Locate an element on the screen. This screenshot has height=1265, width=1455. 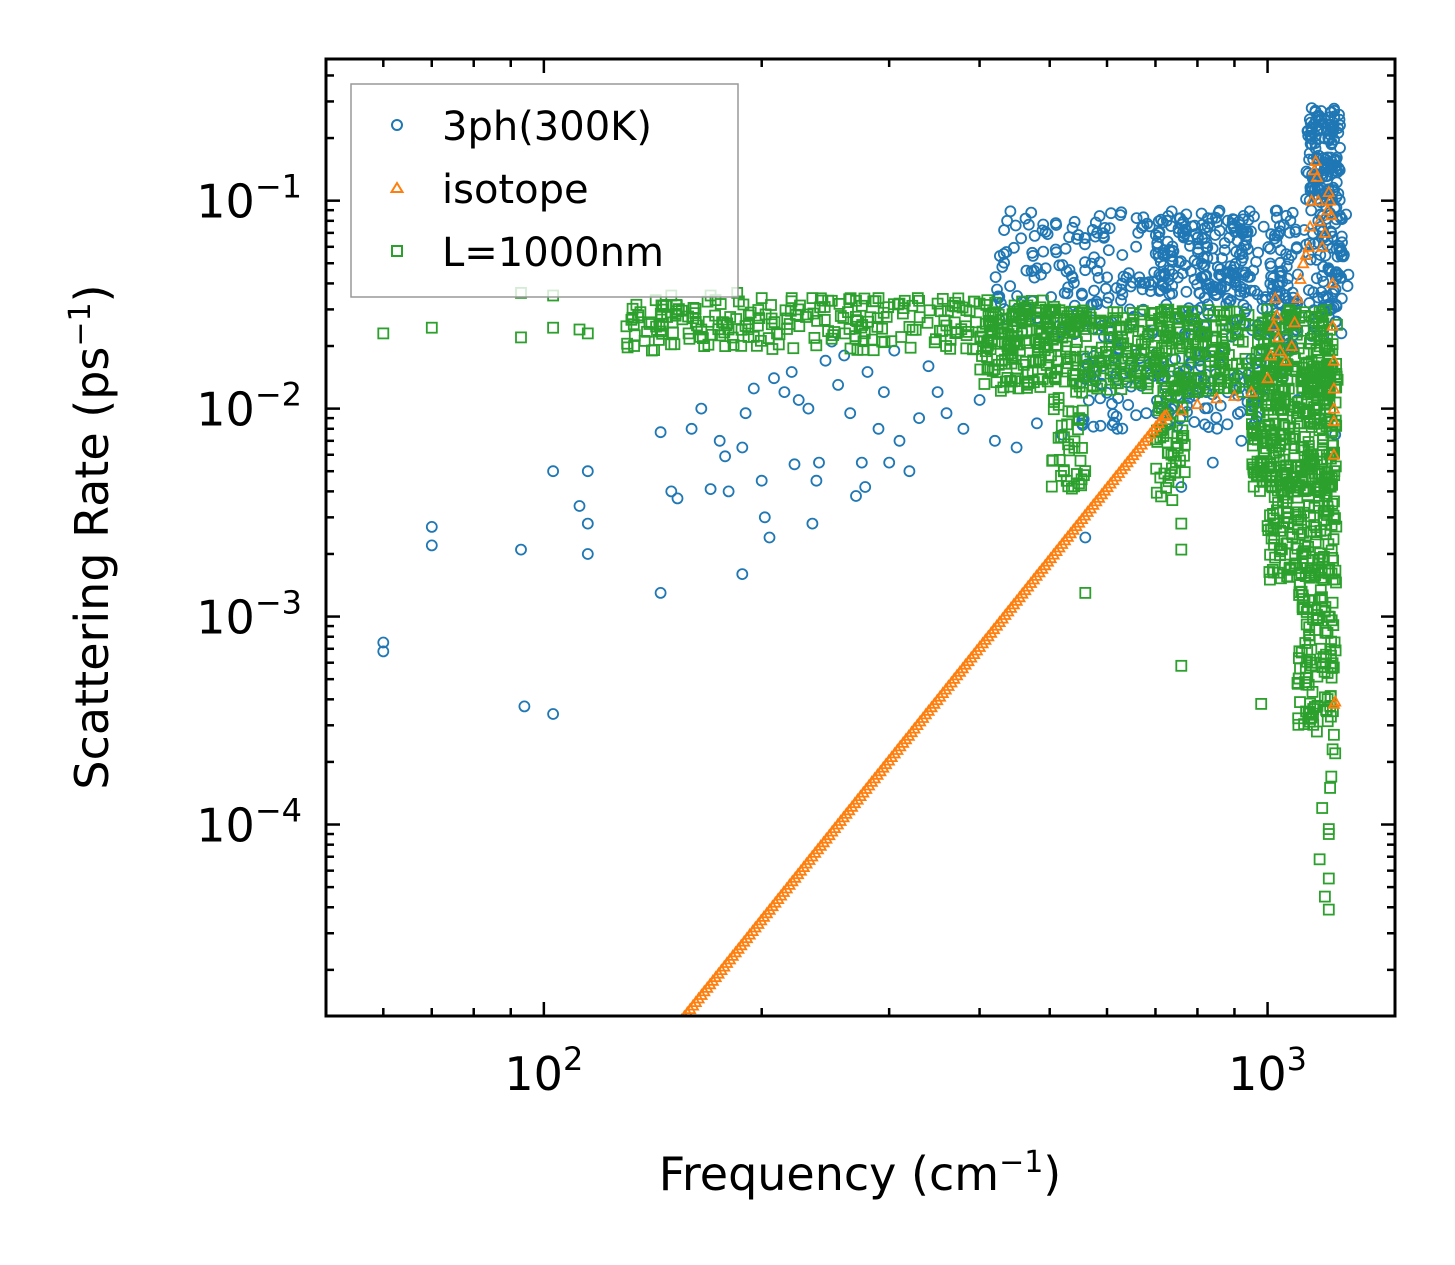
legend-frame is located at coordinates (544, 190).